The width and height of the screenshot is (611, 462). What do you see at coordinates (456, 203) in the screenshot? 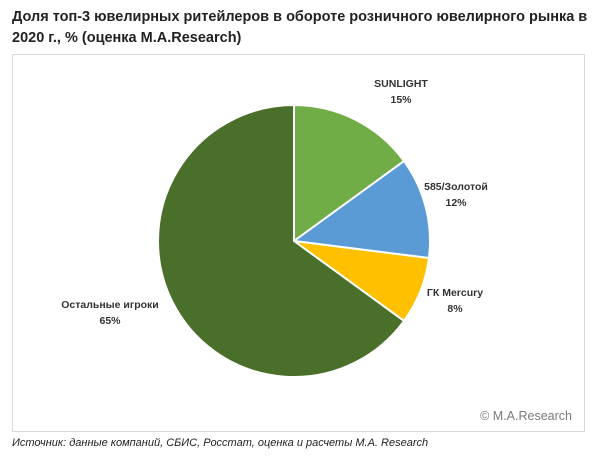
I see `slice-value-label: 12%` at bounding box center [456, 203].